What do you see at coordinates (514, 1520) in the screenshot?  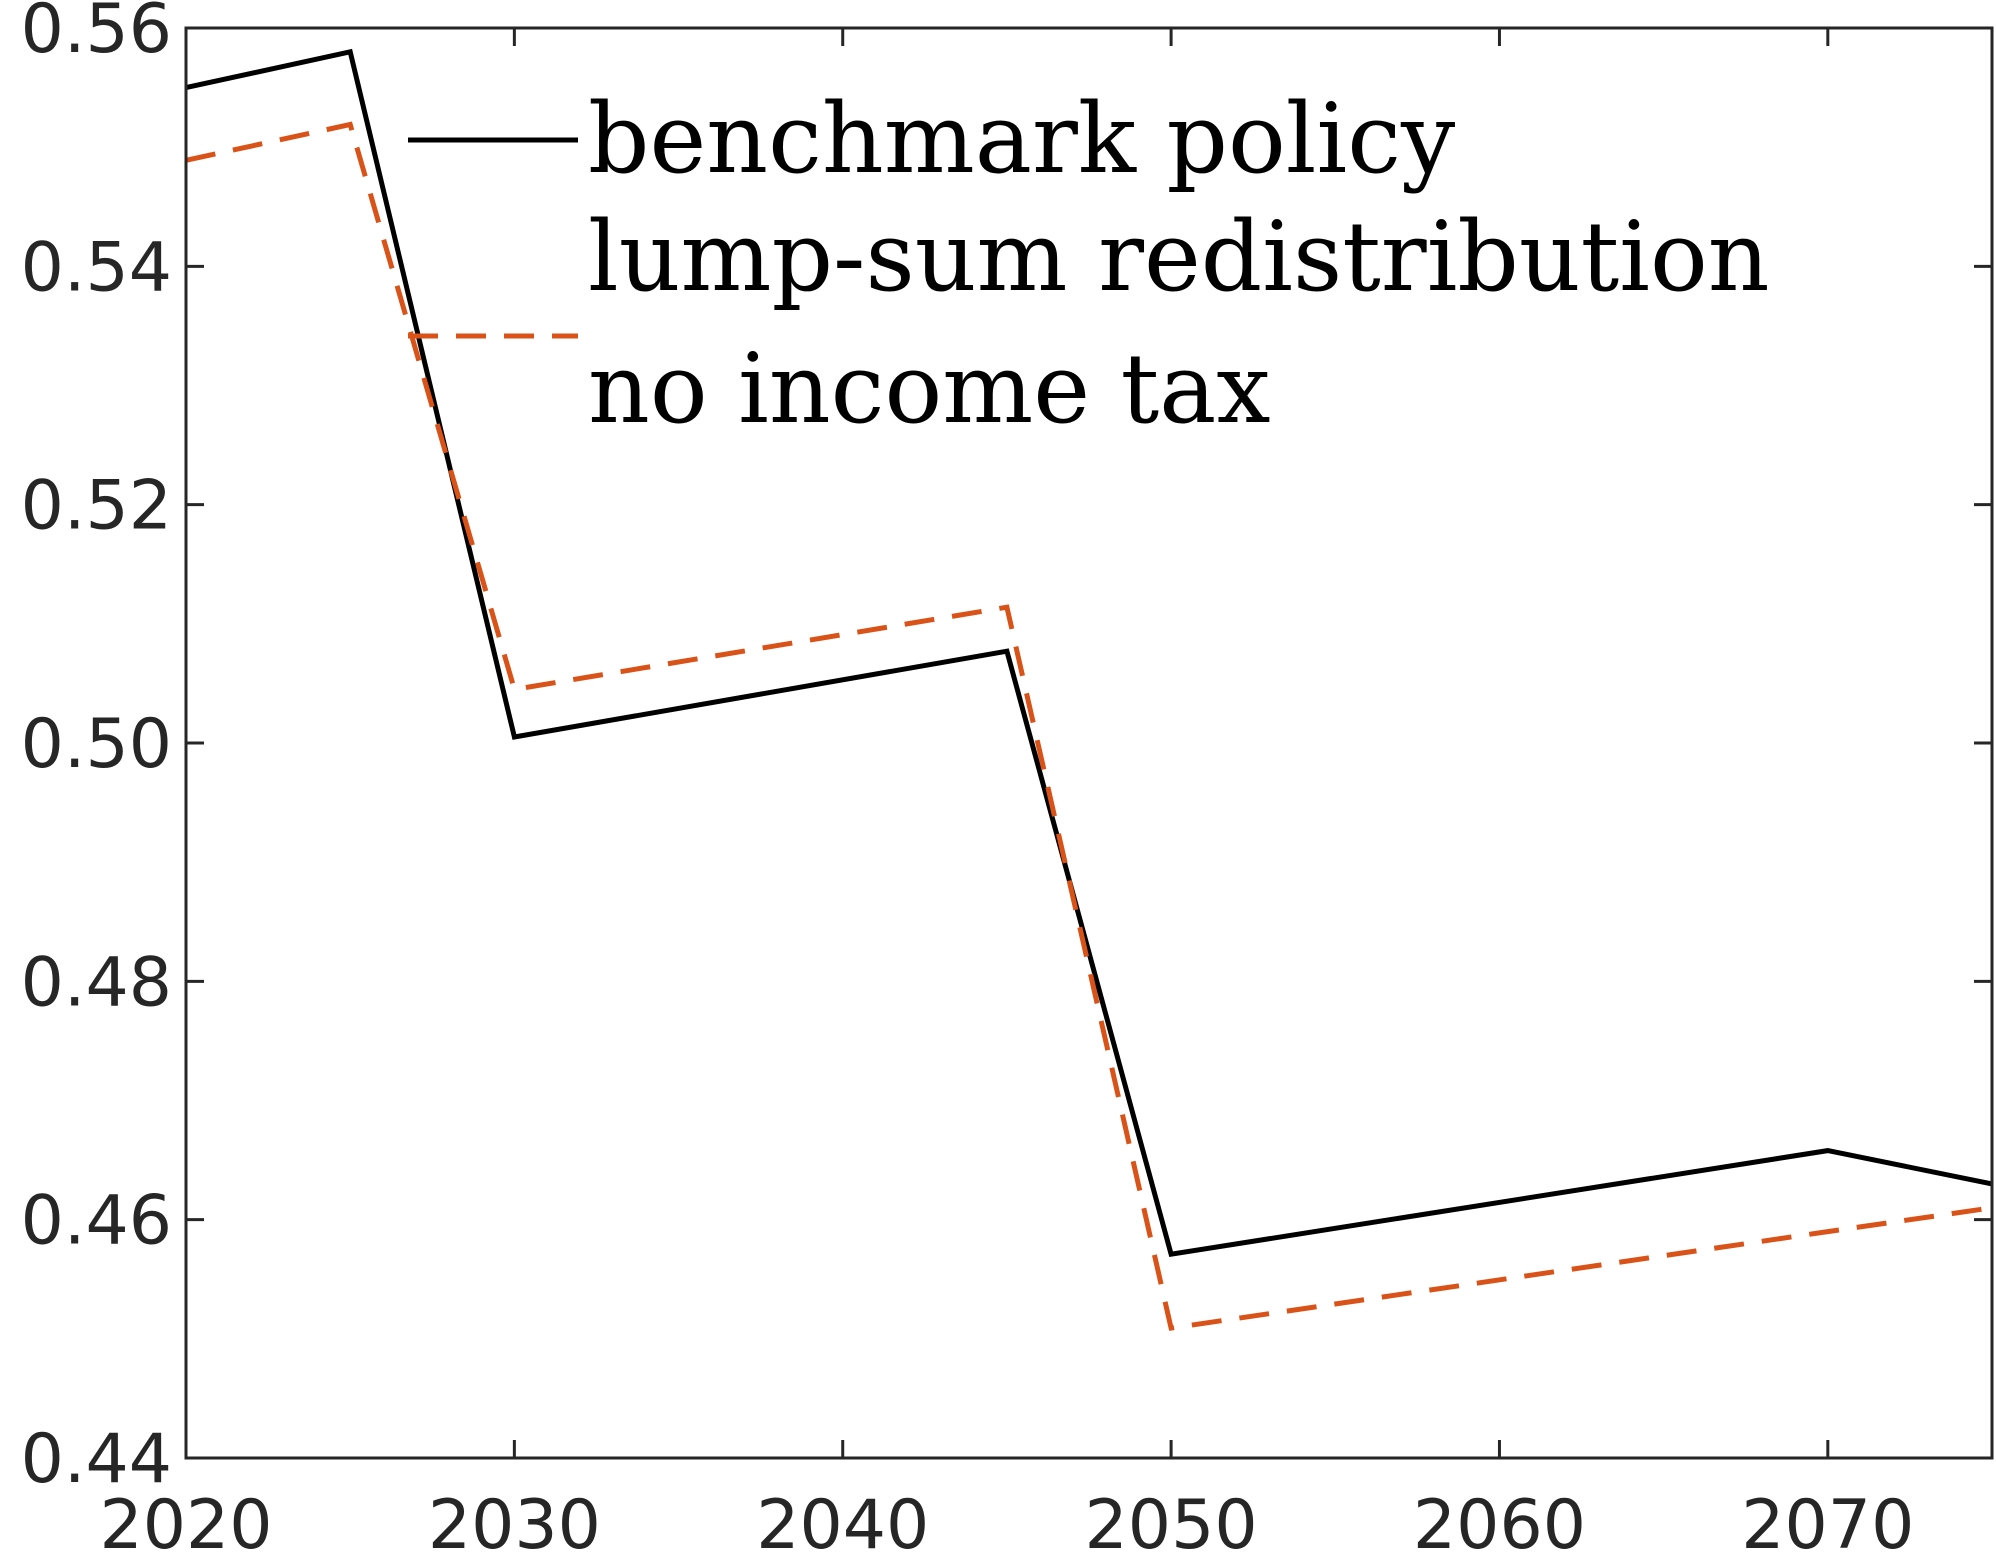 I see `x-tick-label: 2030` at bounding box center [514, 1520].